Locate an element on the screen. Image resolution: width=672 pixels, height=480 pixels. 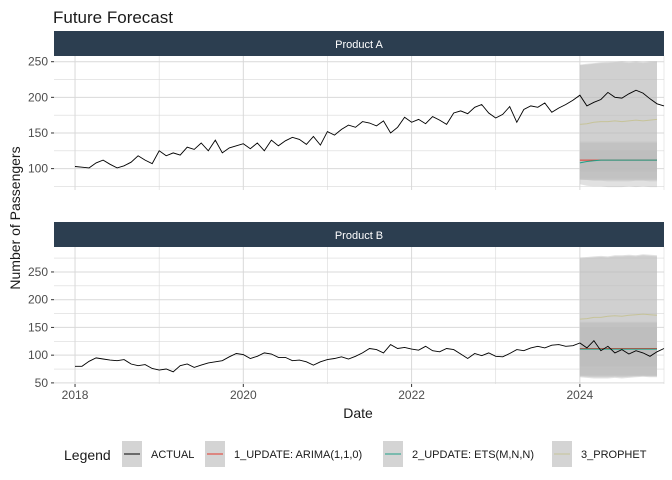
chart-title: Future Forecast is located at coordinates (113, 17).